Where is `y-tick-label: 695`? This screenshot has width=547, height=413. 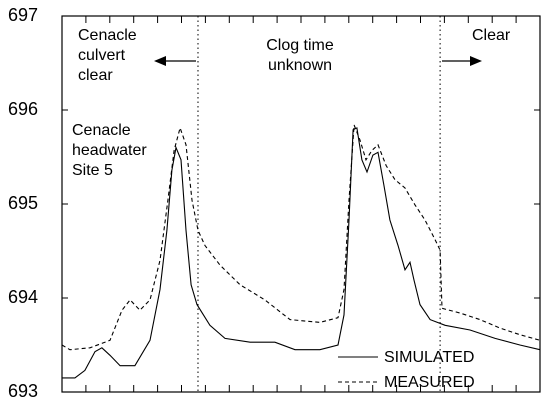
y-tick-label: 695 is located at coordinates (23, 203).